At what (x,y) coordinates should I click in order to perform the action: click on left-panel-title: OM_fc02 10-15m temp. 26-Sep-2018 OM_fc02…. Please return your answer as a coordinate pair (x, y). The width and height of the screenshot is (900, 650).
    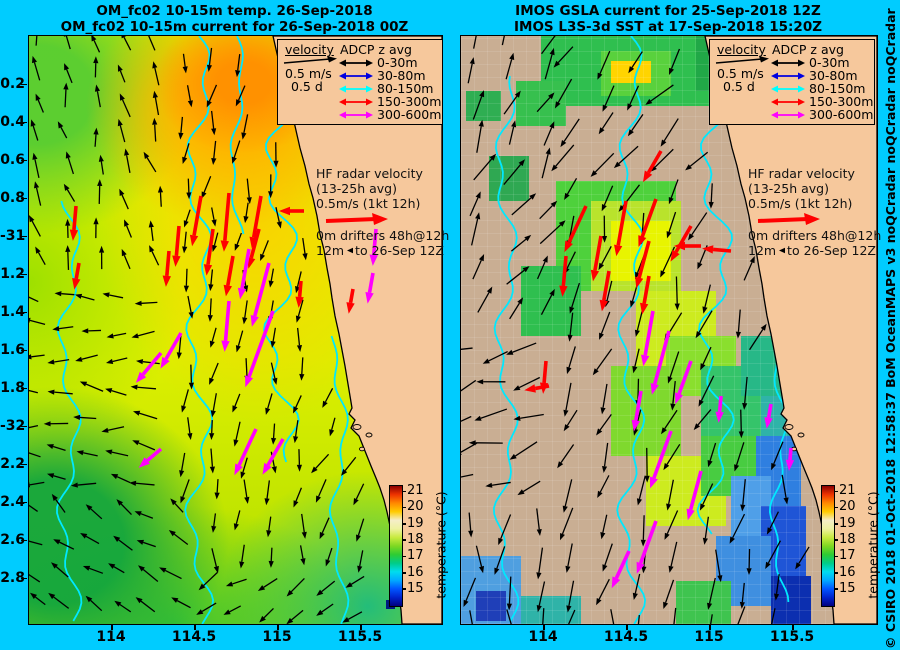
    Looking at the image, I should click on (234, 19).